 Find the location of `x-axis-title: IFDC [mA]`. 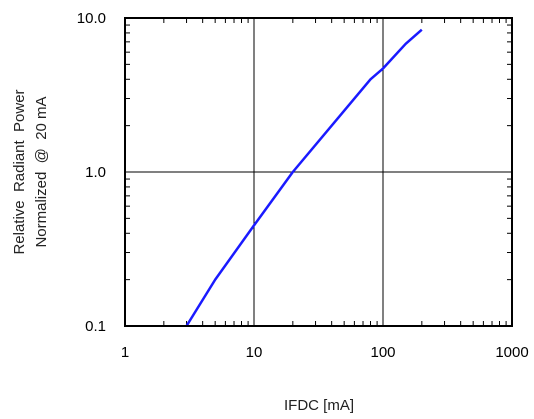

x-axis-title: IFDC [mA] is located at coordinates (319, 405).